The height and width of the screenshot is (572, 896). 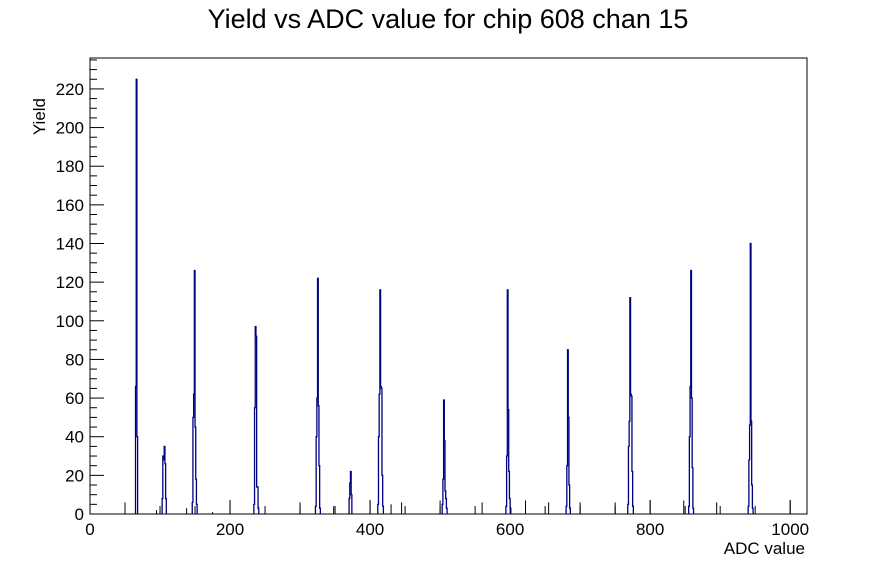 What do you see at coordinates (790, 529) in the screenshot?
I see `x-tick-label: 1000` at bounding box center [790, 529].